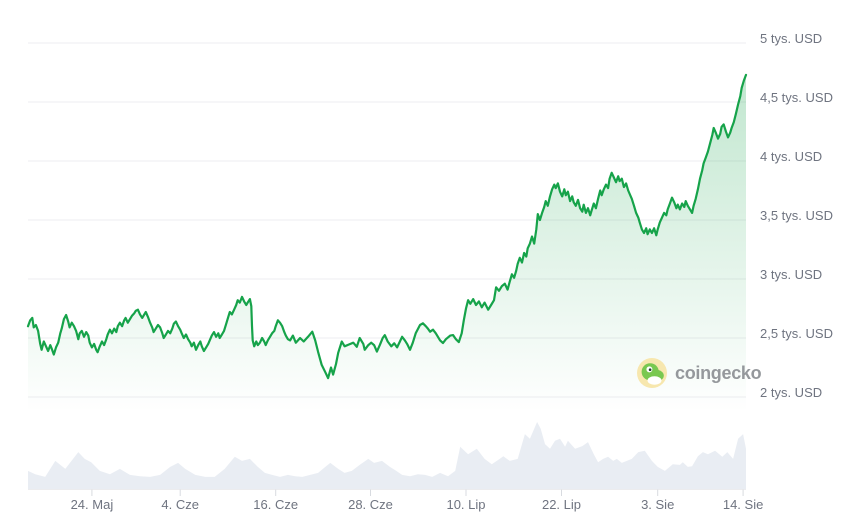 Image resolution: width=850 pixels, height=521 pixels. I want to click on volume-area, so click(387, 455).